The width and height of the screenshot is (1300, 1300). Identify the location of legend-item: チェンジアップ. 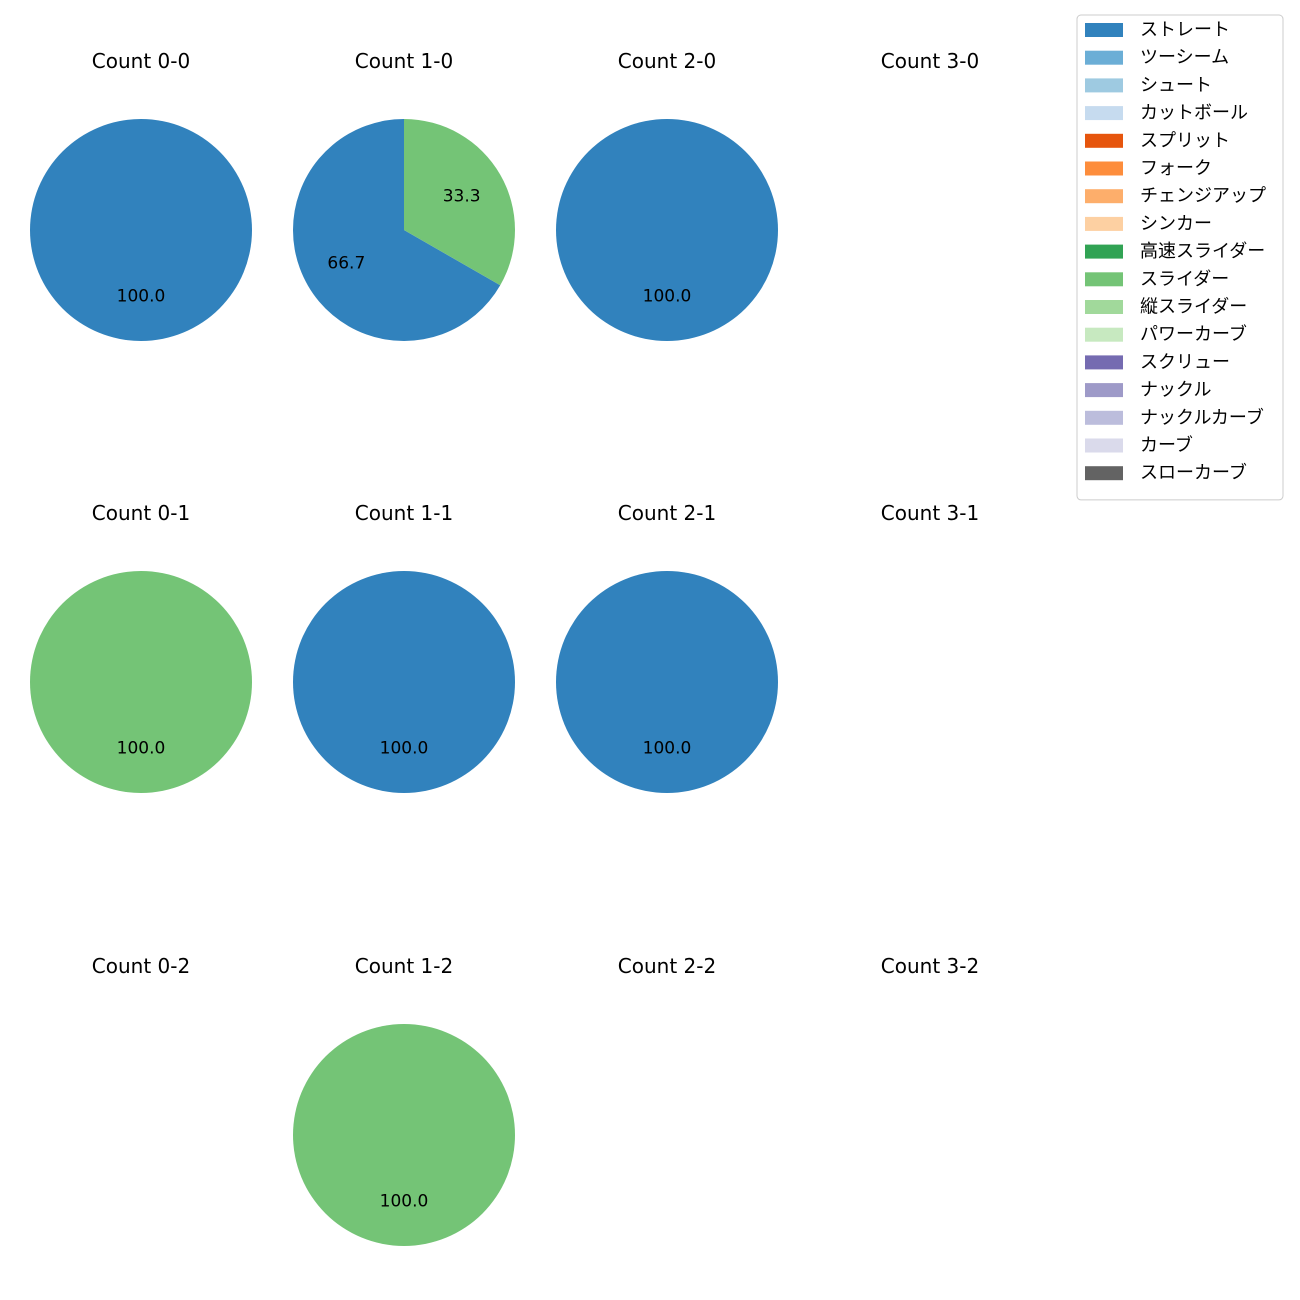
(1175, 196).